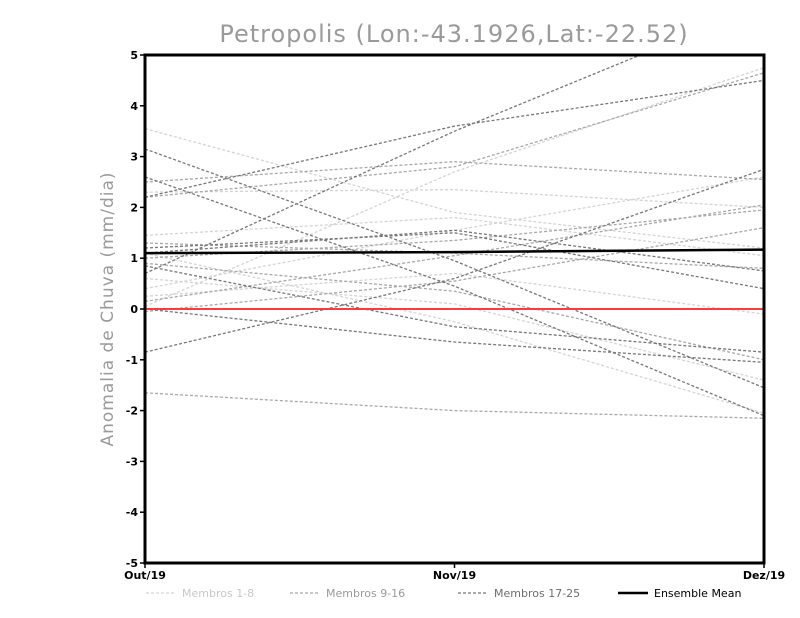 This screenshot has height=618, width=800. I want to click on ensemble-mean-line, so click(454, 251).